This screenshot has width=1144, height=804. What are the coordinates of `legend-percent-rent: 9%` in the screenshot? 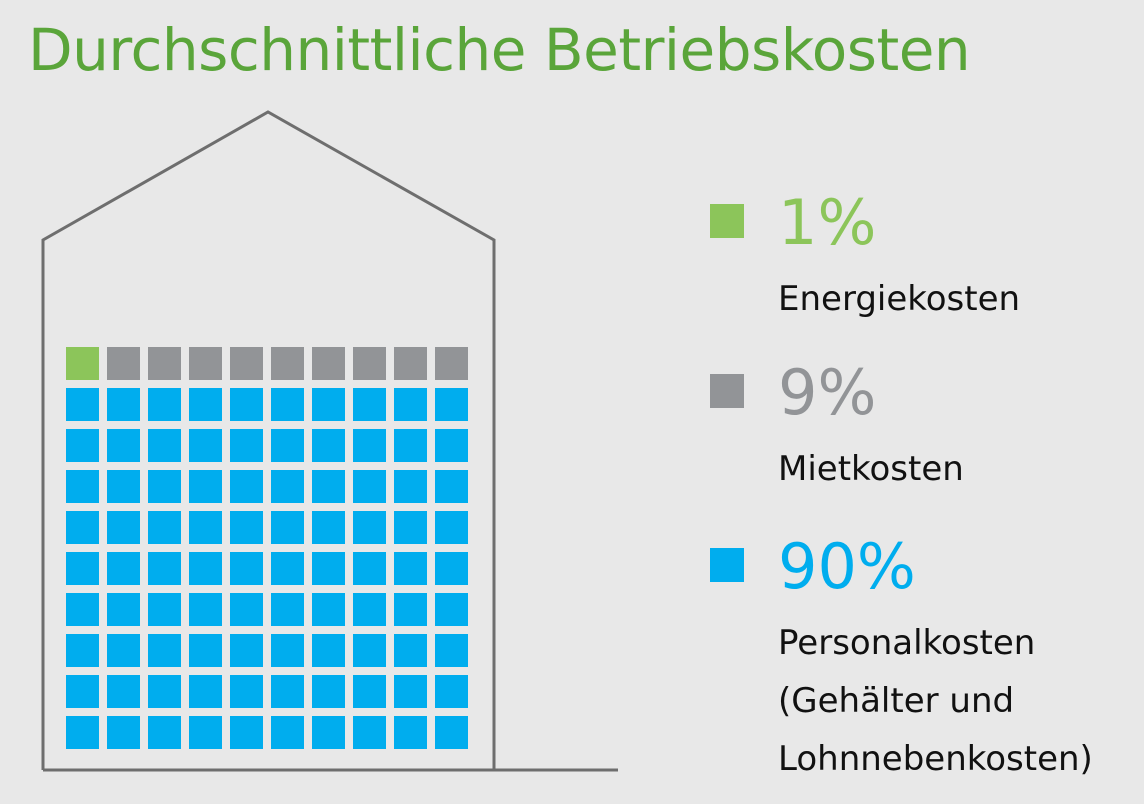 It's located at (827, 392).